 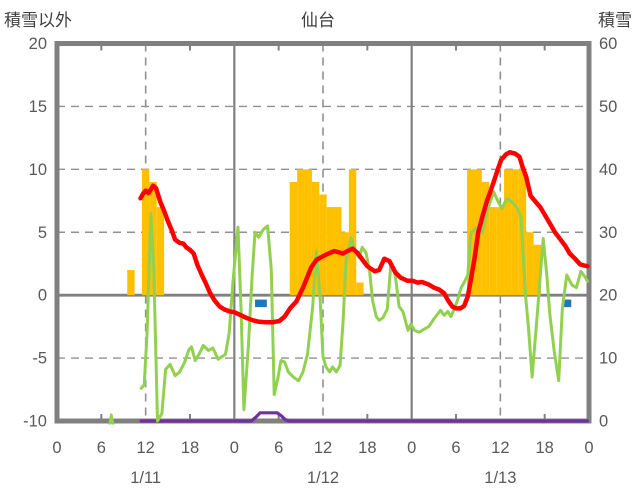 What do you see at coordinates (39, 359) in the screenshot?
I see `left-axis-tick: -5` at bounding box center [39, 359].